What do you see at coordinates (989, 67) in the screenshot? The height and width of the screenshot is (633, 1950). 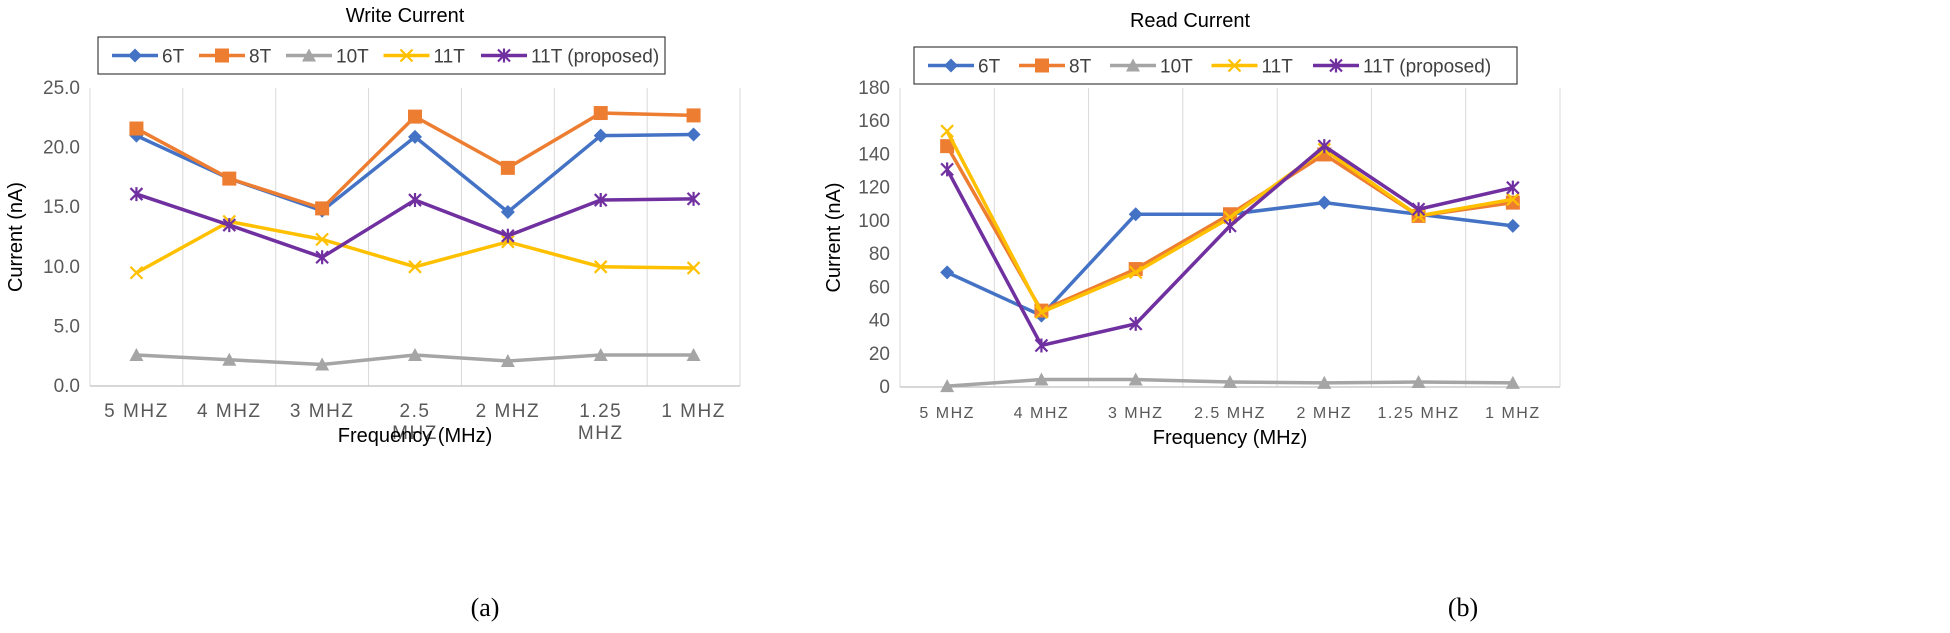 I see `legend-label: 6T` at bounding box center [989, 67].